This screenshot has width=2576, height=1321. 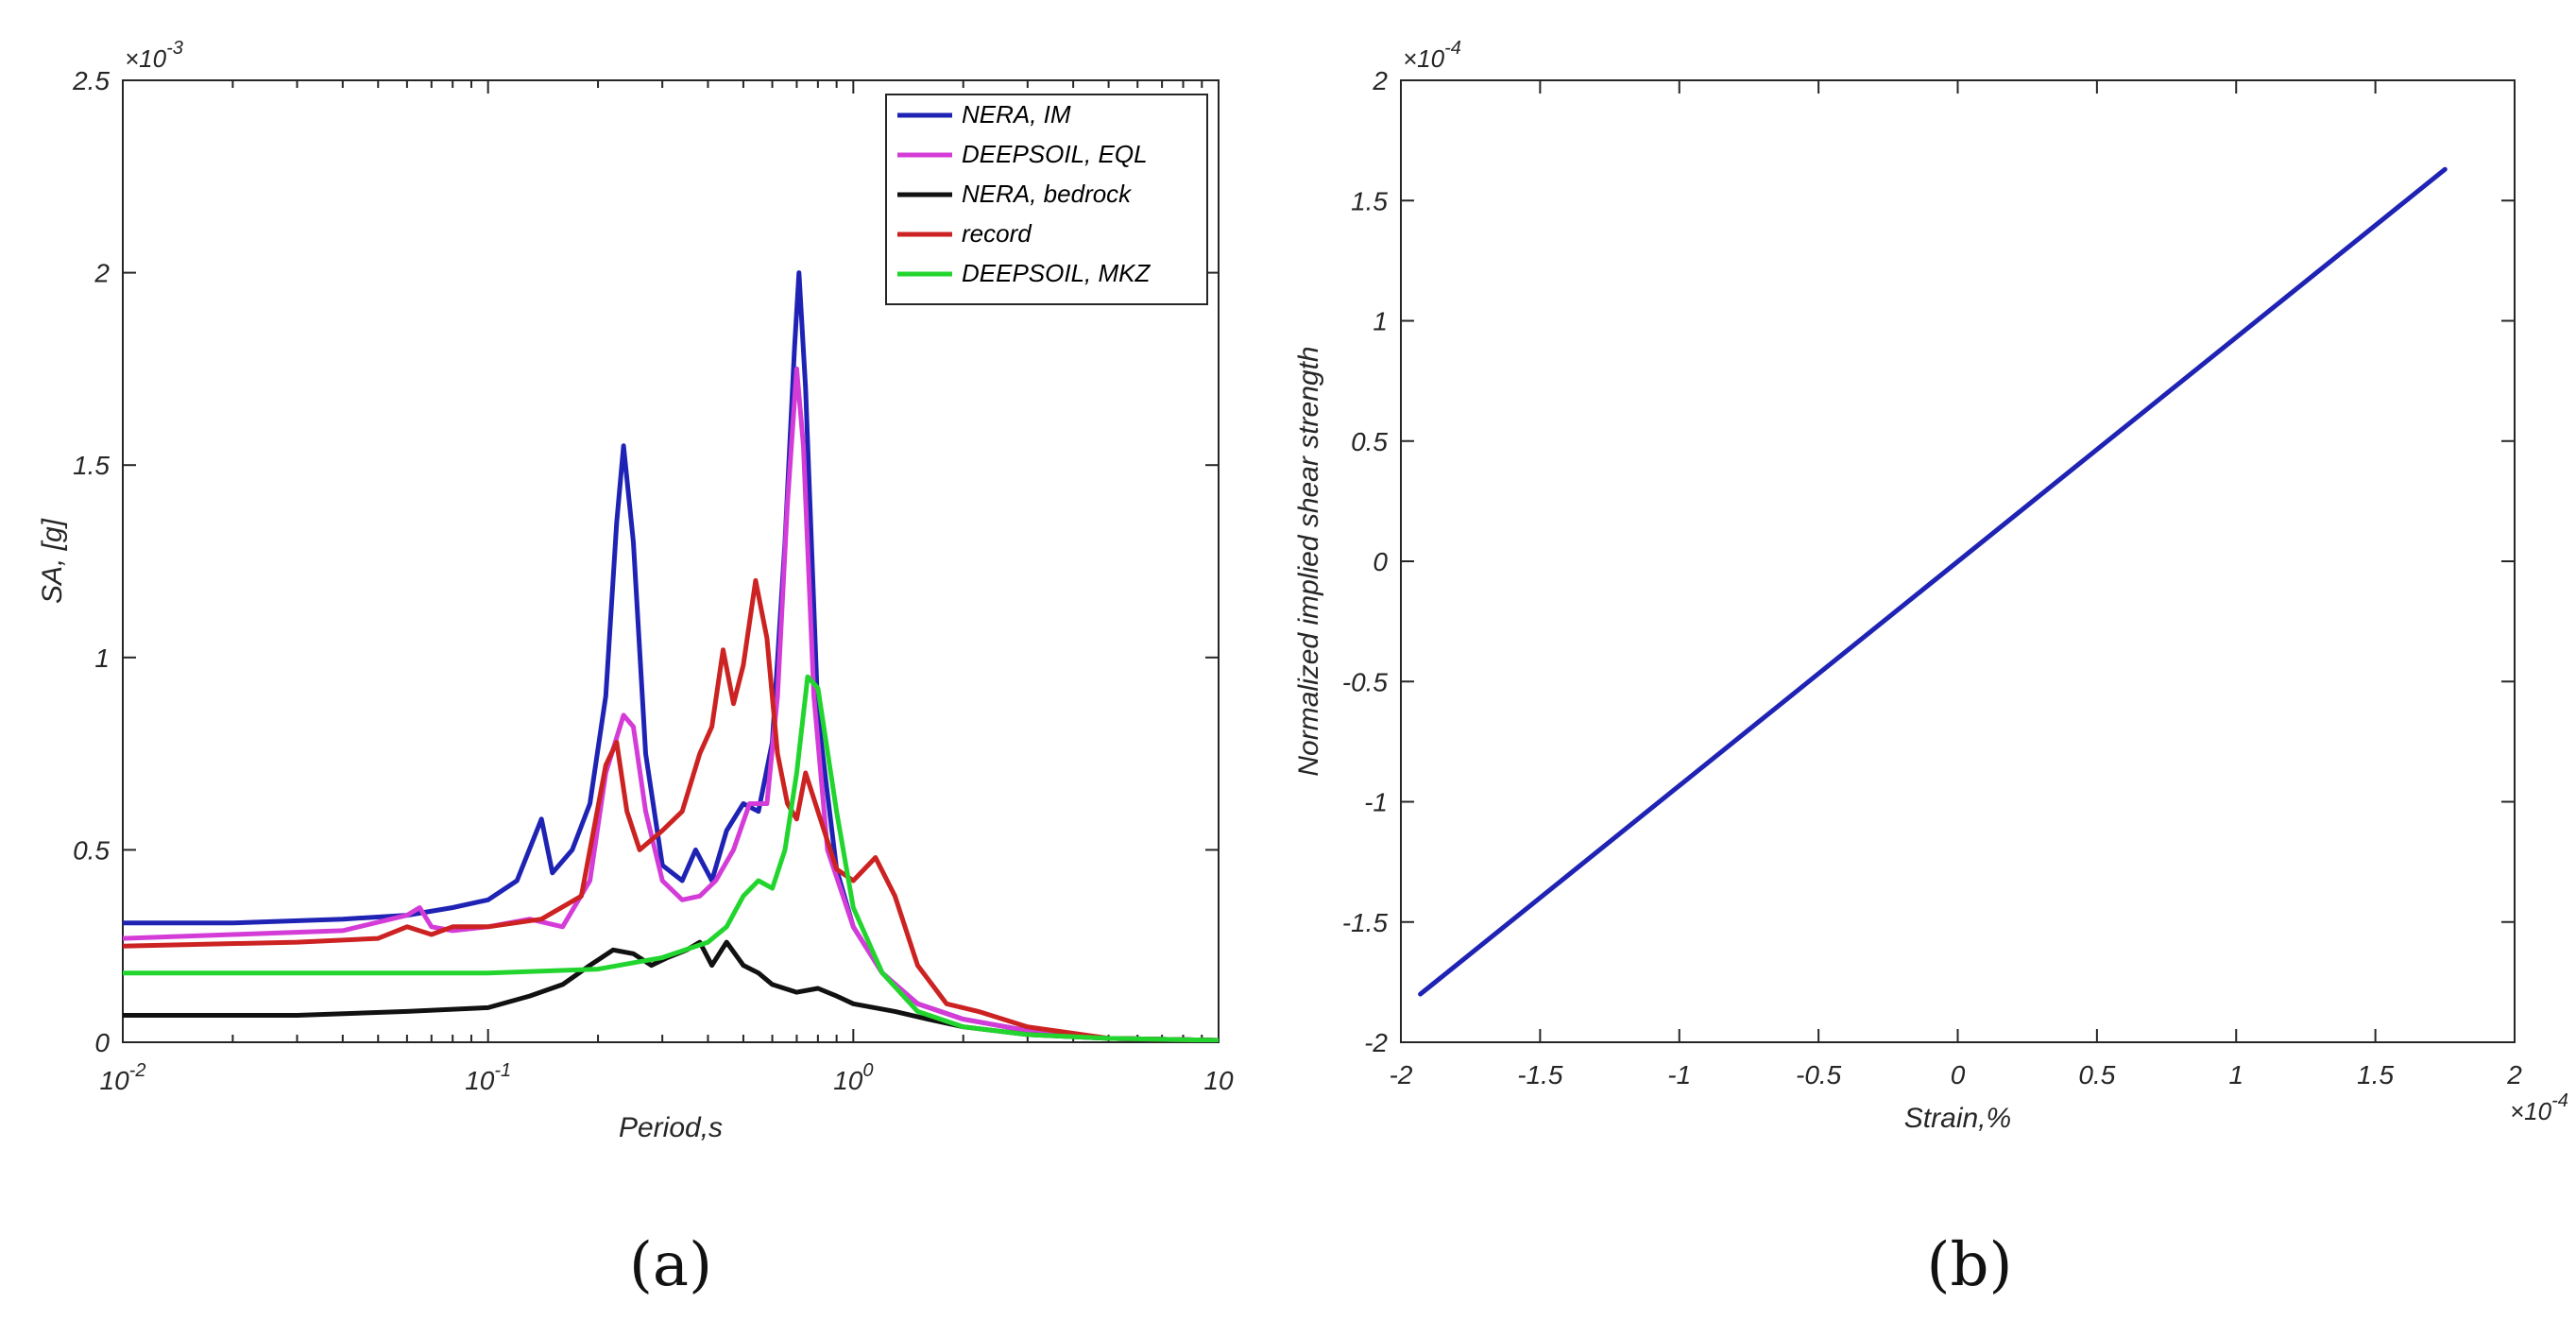 What do you see at coordinates (1369, 441) in the screenshot?
I see `y-tick-label-b: 0.5` at bounding box center [1369, 441].